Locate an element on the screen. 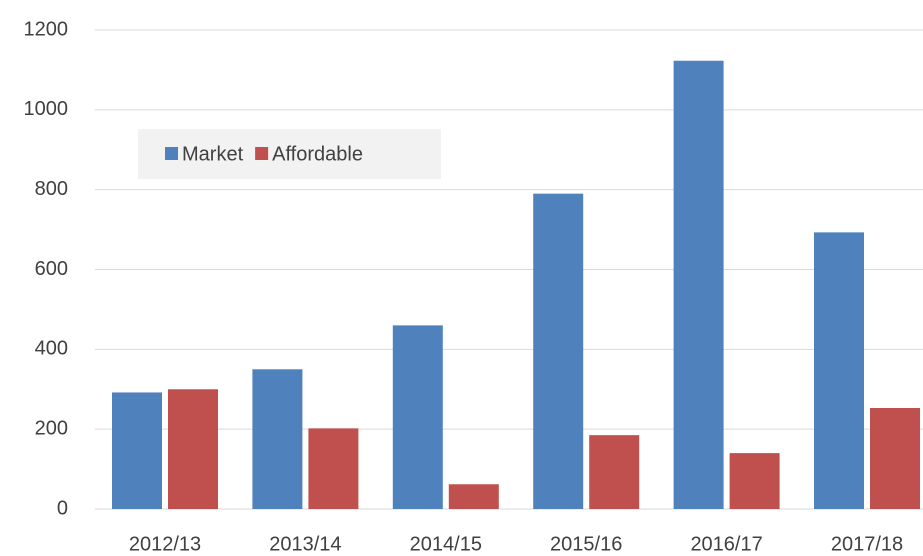 The width and height of the screenshot is (923, 556). x-tick-label: 2012/13 is located at coordinates (165, 544).